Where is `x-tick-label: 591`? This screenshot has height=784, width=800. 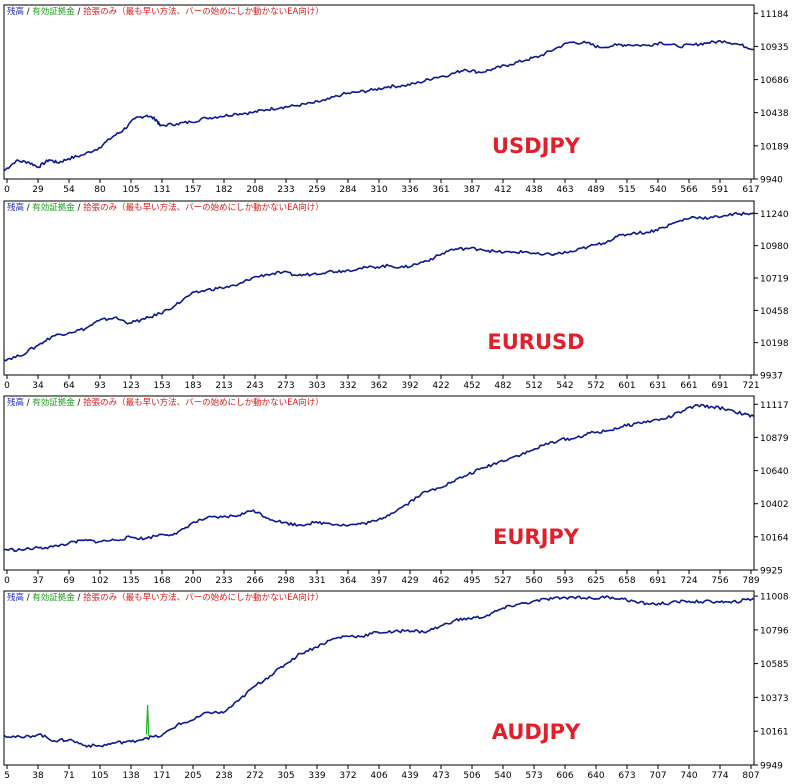 x-tick-label: 591 is located at coordinates (719, 189).